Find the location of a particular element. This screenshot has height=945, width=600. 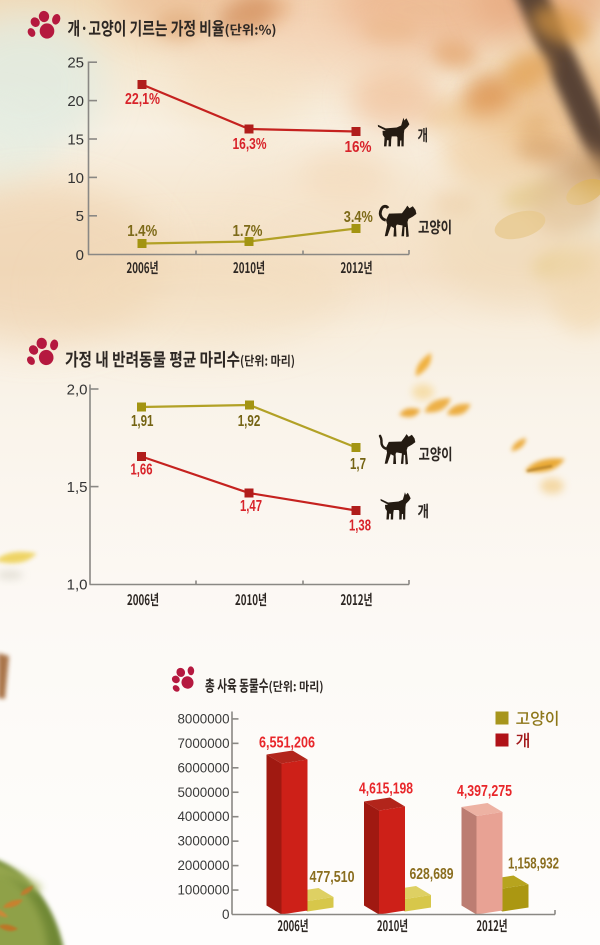

svg-text: 1.7% is located at coordinates (248, 231).